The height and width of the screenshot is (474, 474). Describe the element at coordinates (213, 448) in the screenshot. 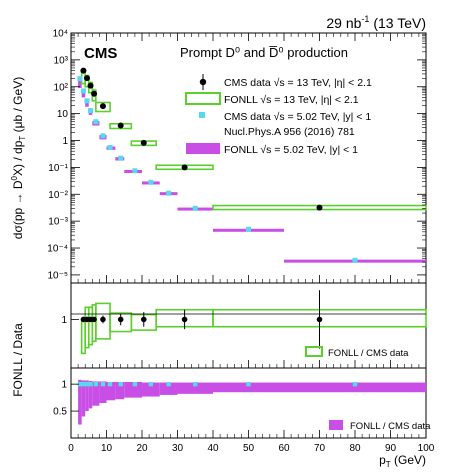

I see `x-tick-label: 40` at that location.